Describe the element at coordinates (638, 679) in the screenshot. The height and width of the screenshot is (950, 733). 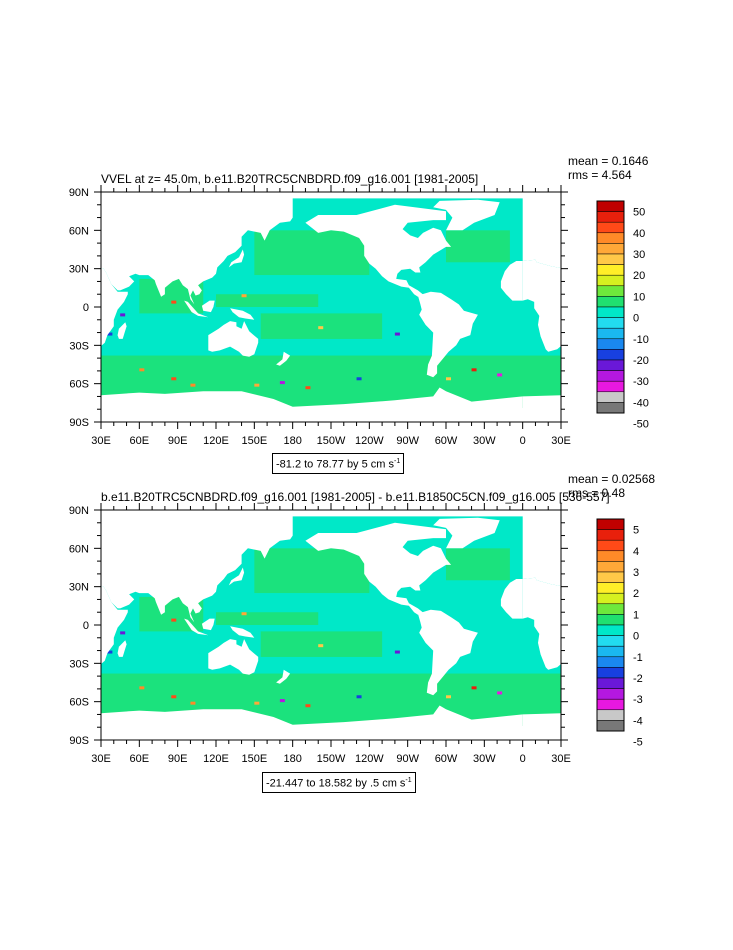
I see `colorbar-label: -2` at that location.